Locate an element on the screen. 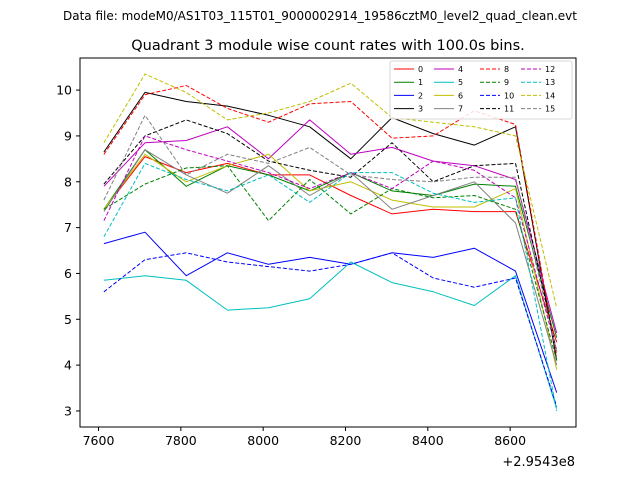  legend-label-8: 8 is located at coordinates (506, 69).